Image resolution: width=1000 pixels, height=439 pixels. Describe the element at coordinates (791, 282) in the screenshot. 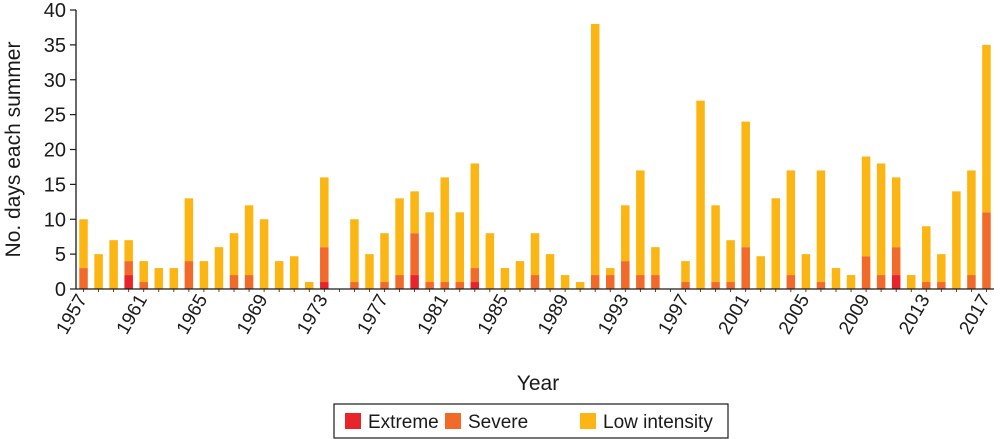

I see `bar-severe-2004` at that location.